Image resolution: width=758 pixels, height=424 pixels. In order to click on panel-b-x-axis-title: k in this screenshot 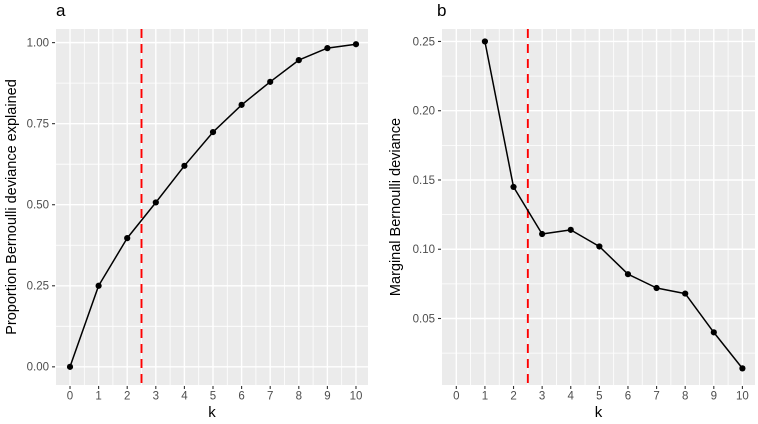, I will do `click(598, 412)`.